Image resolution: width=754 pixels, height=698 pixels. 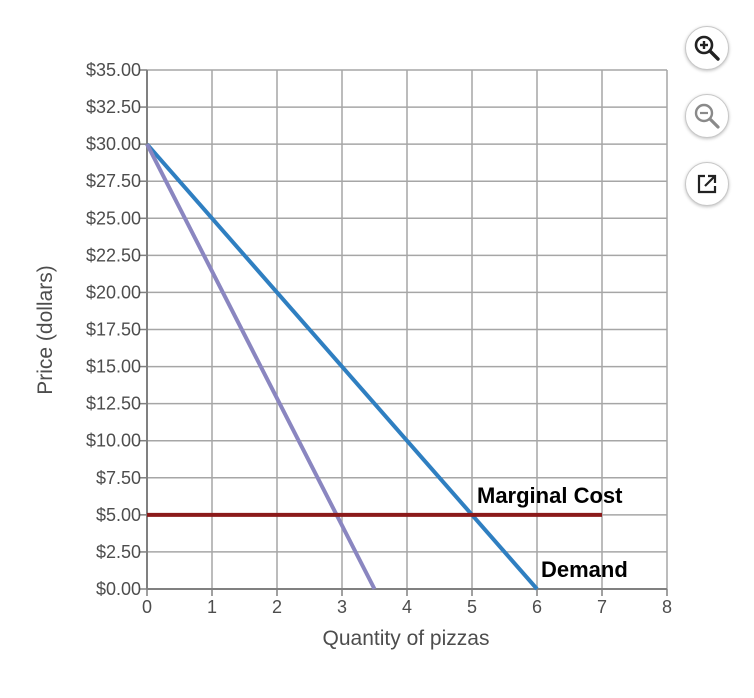 I want to click on x-axis-title: Quantity of pizzas, so click(x=406, y=638).